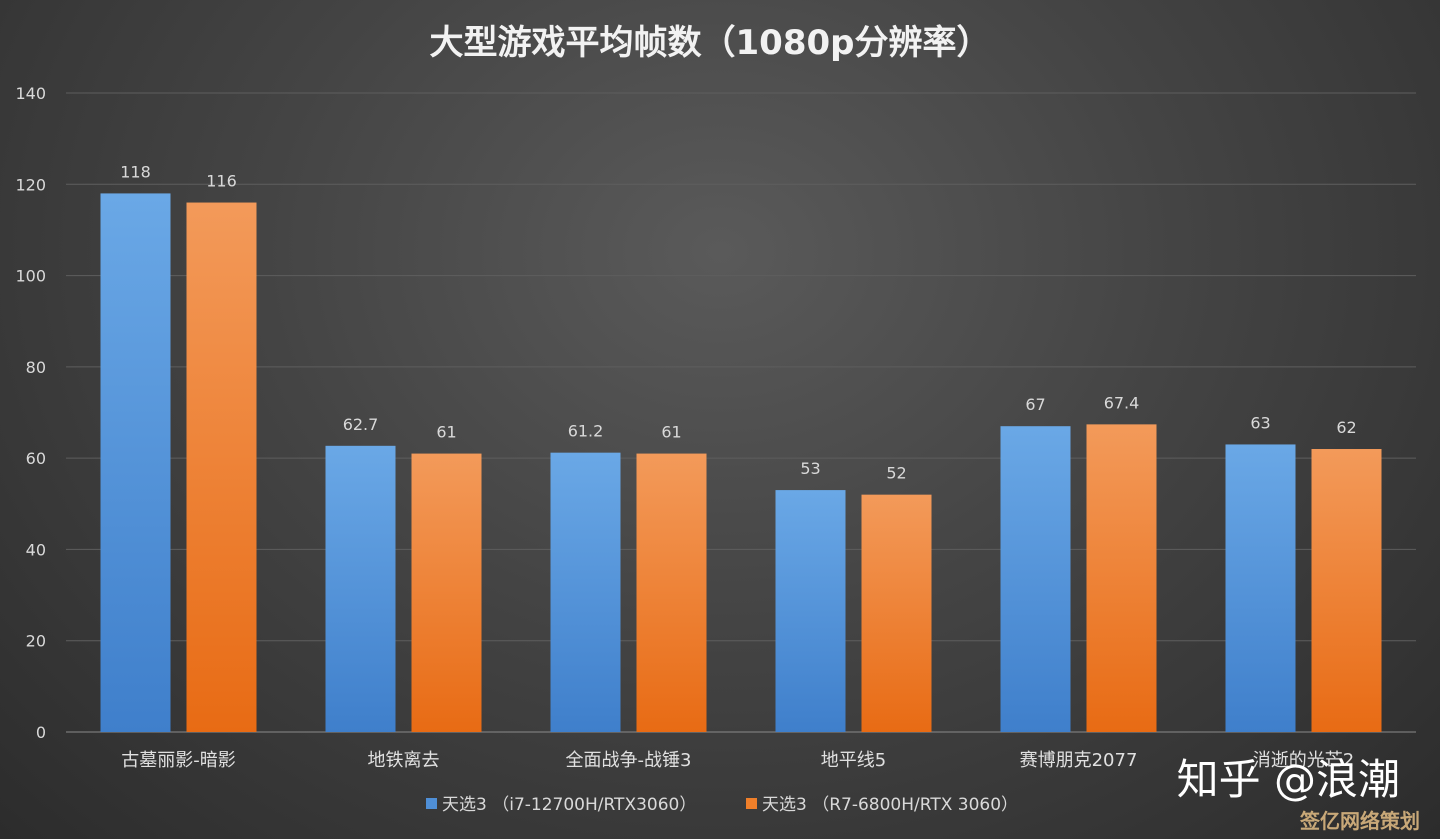  What do you see at coordinates (30, 93) in the screenshot?
I see `y-tick-label: 140` at bounding box center [30, 93].